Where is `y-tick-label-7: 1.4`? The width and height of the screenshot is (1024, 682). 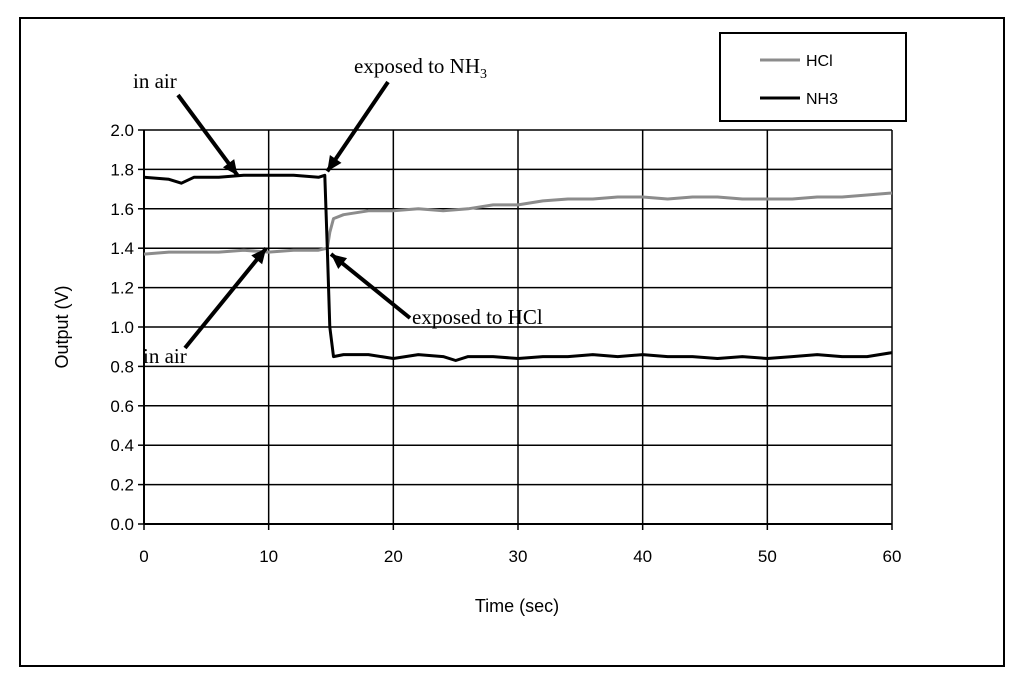 y-tick-label-7: 1.4 is located at coordinates (122, 248).